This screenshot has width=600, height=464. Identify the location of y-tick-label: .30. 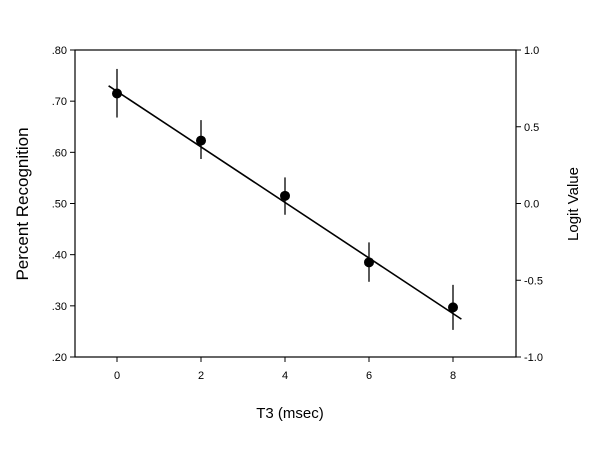
(59, 307).